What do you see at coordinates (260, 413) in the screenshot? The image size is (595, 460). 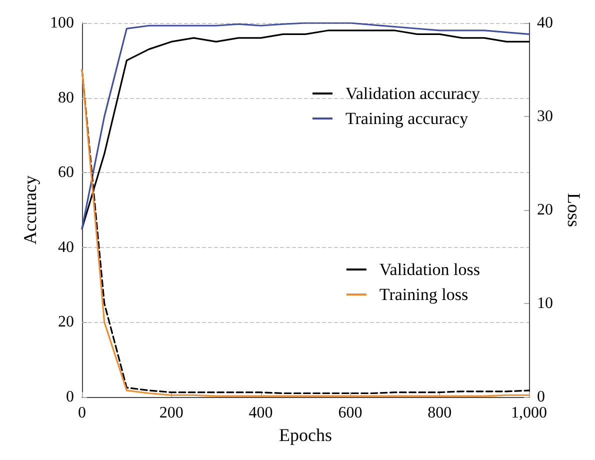 I see `x-tick-label: 400` at bounding box center [260, 413].